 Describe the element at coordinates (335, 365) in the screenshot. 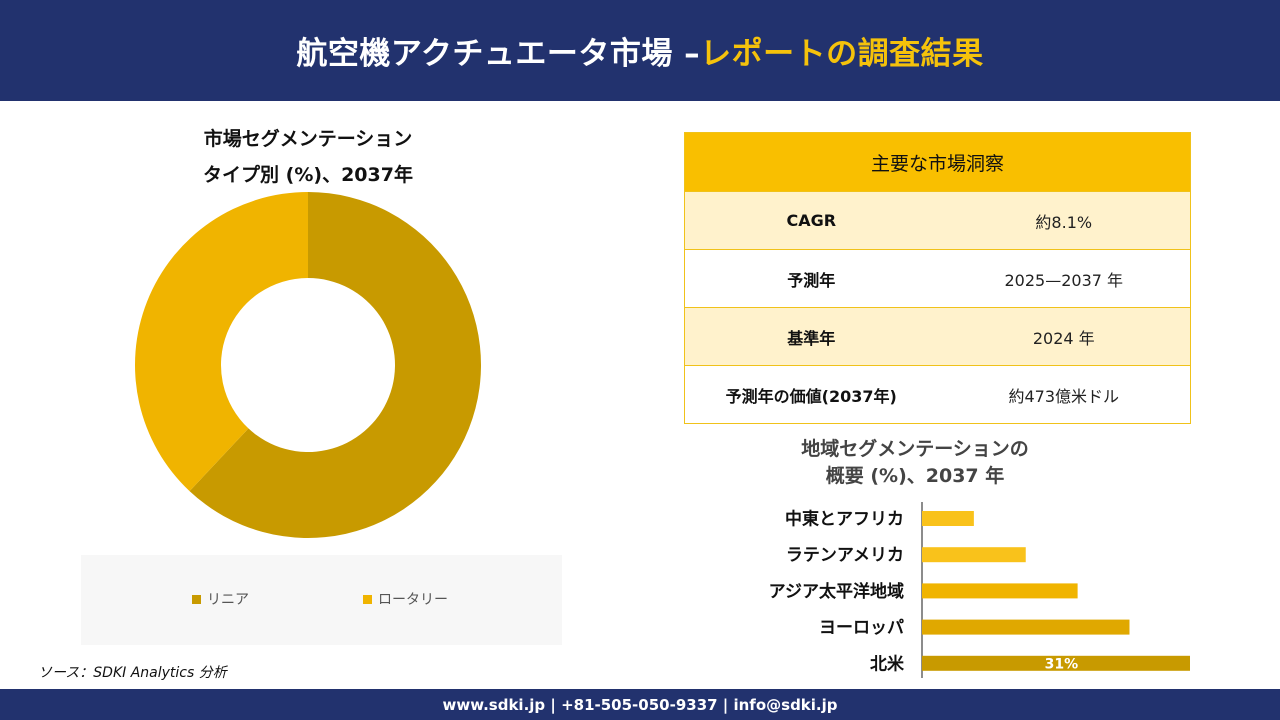

I see `donut-slice-linear` at that location.